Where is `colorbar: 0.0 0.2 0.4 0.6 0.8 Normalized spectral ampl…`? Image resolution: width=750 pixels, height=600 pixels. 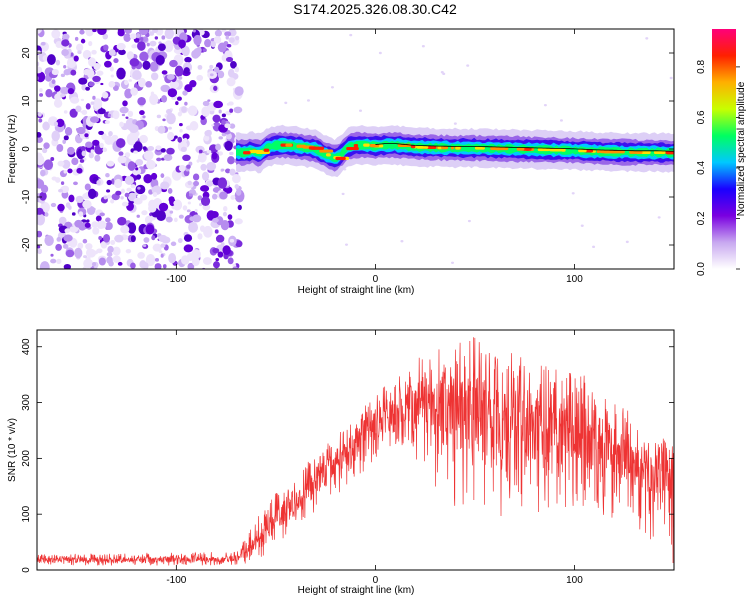 colorbar: 0.0 0.2 0.4 0.6 0.8 Normalized spectral ampl… is located at coordinates (721, 152).